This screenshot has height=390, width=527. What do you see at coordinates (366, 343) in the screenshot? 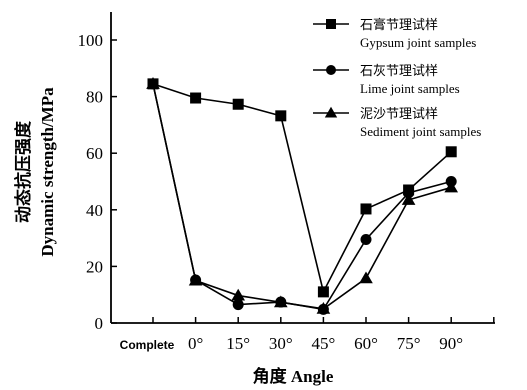
I see `x-tick-label: 60°` at bounding box center [366, 343].